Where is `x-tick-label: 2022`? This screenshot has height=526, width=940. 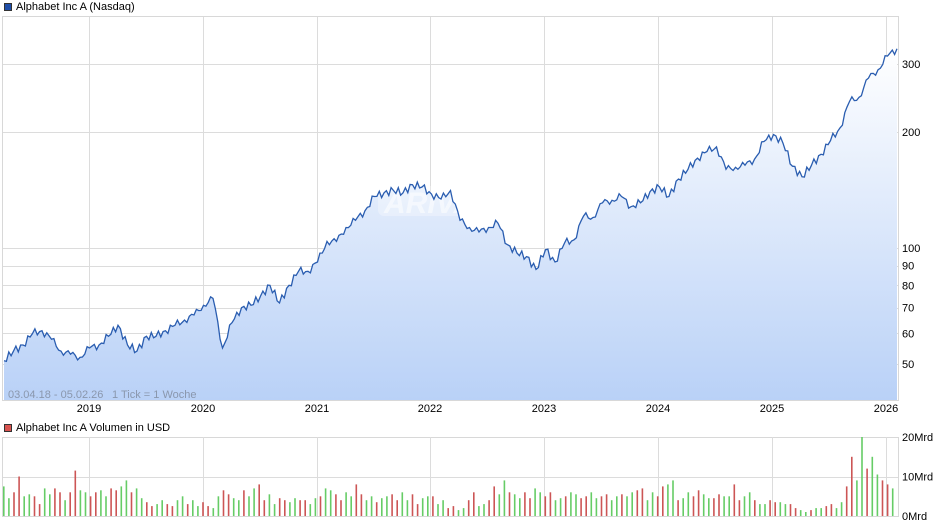 x-tick-label: 2022 is located at coordinates (430, 409).